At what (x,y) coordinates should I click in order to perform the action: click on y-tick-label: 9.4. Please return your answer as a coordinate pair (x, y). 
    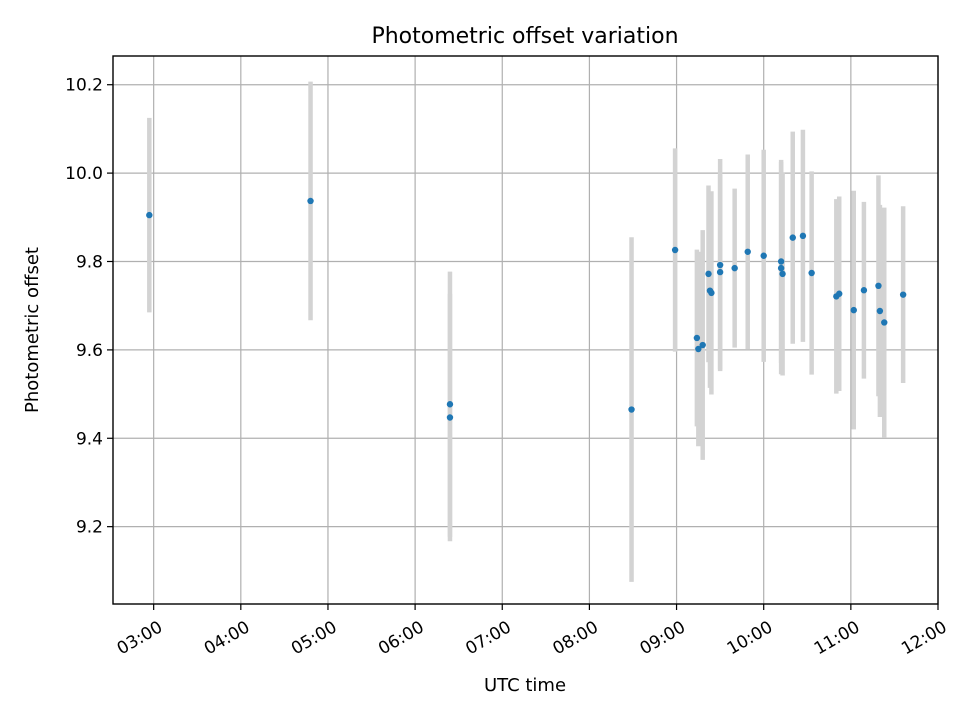
    Looking at the image, I should click on (89, 439).